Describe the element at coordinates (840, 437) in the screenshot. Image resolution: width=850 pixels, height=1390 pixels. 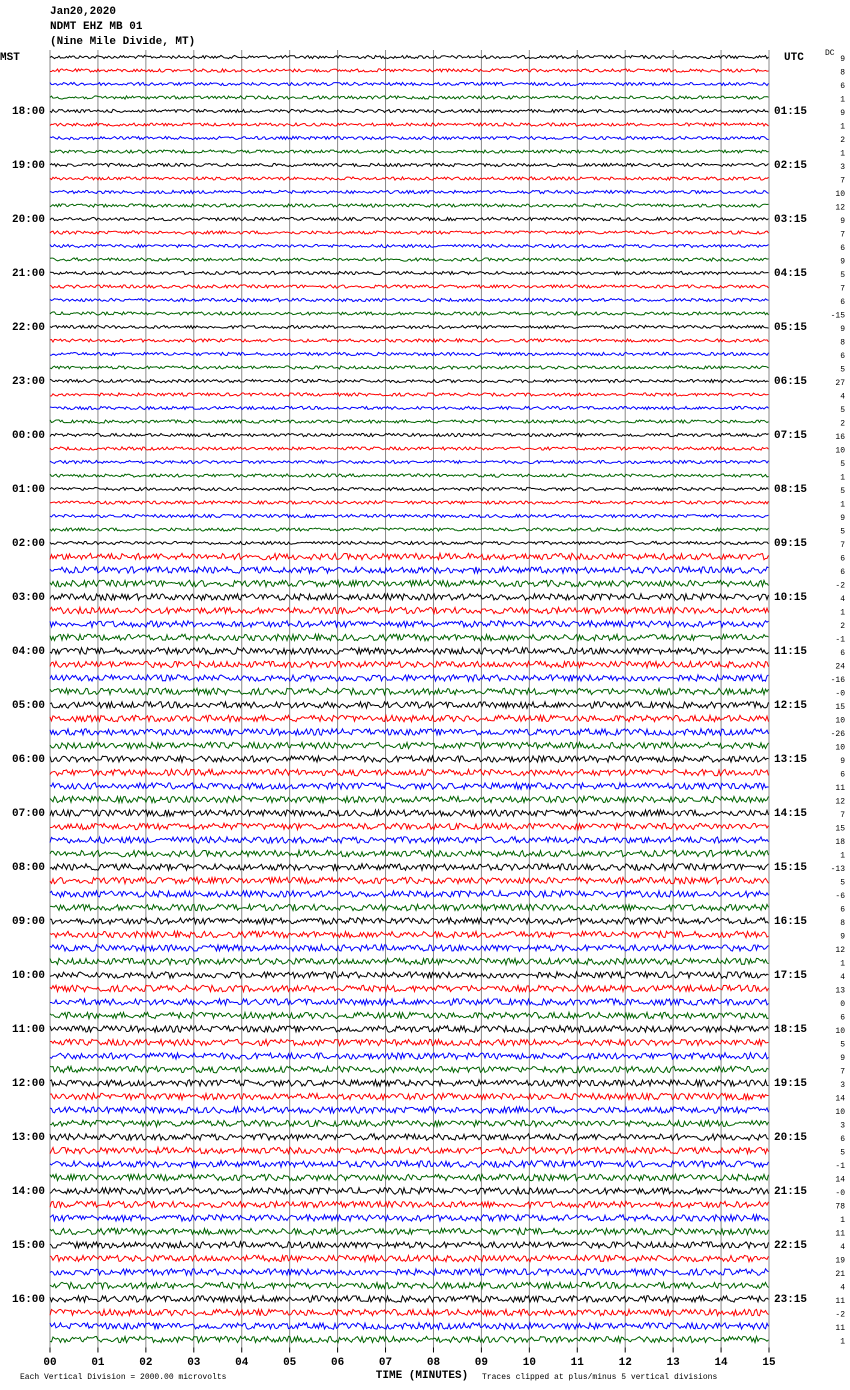
I see `dc-value: 16` at that location.